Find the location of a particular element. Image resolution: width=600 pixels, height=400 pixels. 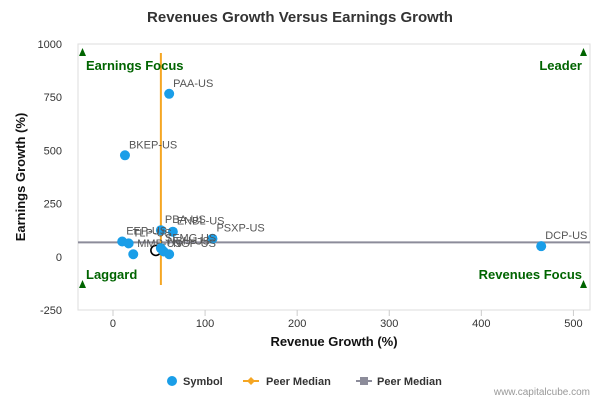

quadrant-label-leader: Leader is located at coordinates (560, 65).